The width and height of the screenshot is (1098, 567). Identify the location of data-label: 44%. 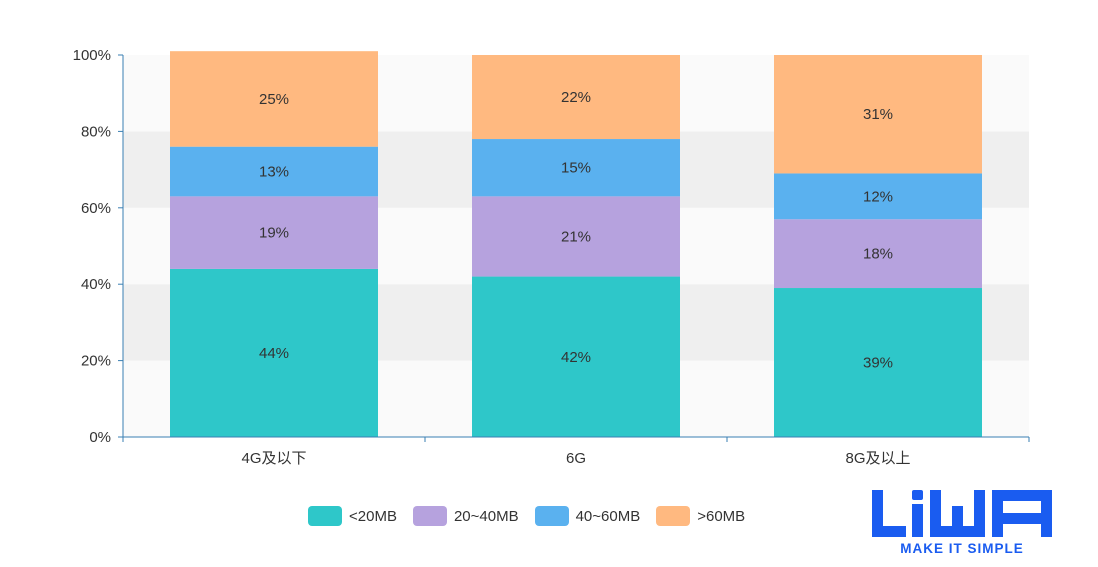
(274, 353).